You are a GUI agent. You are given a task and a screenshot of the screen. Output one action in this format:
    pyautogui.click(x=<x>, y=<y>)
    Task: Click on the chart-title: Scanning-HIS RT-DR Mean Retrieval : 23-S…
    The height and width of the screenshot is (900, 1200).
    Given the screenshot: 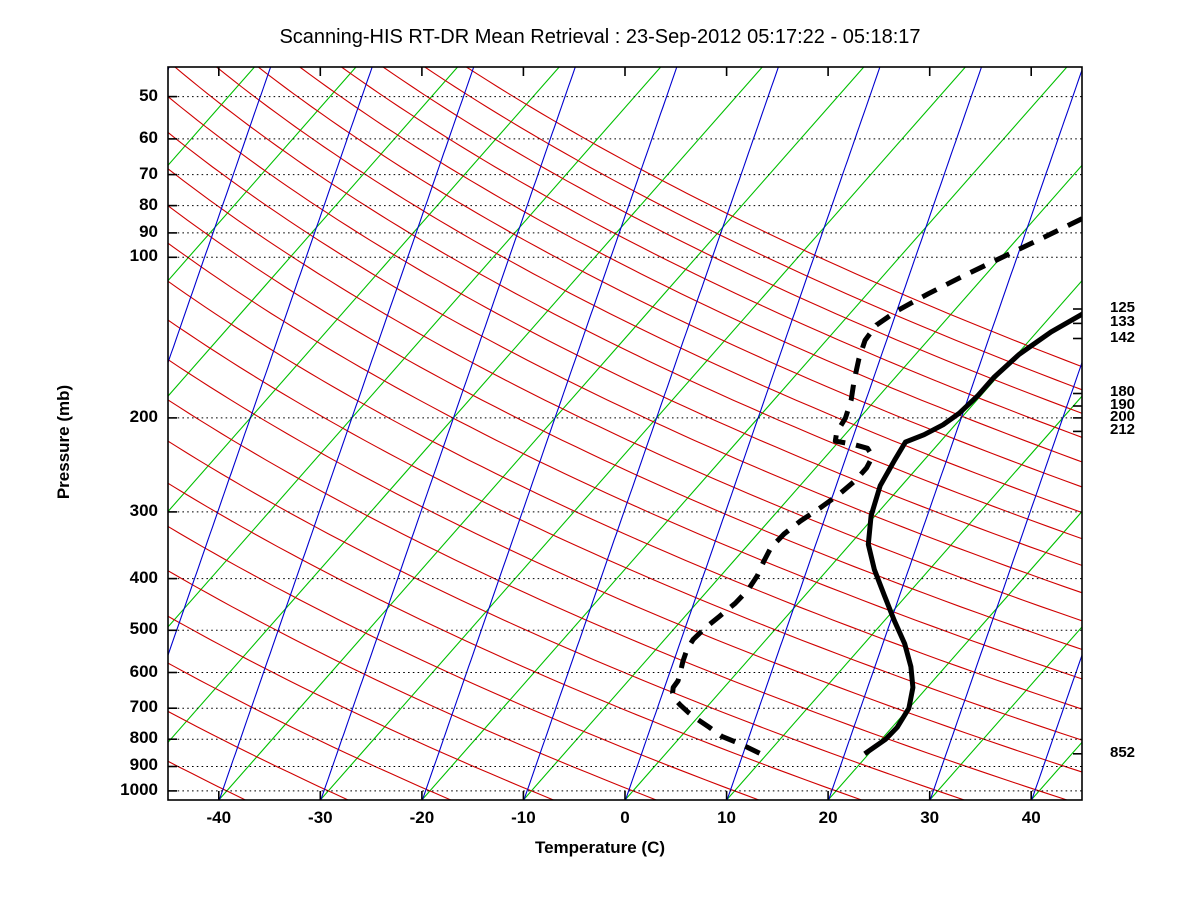 What is the action you would take?
    pyautogui.click(x=600, y=37)
    